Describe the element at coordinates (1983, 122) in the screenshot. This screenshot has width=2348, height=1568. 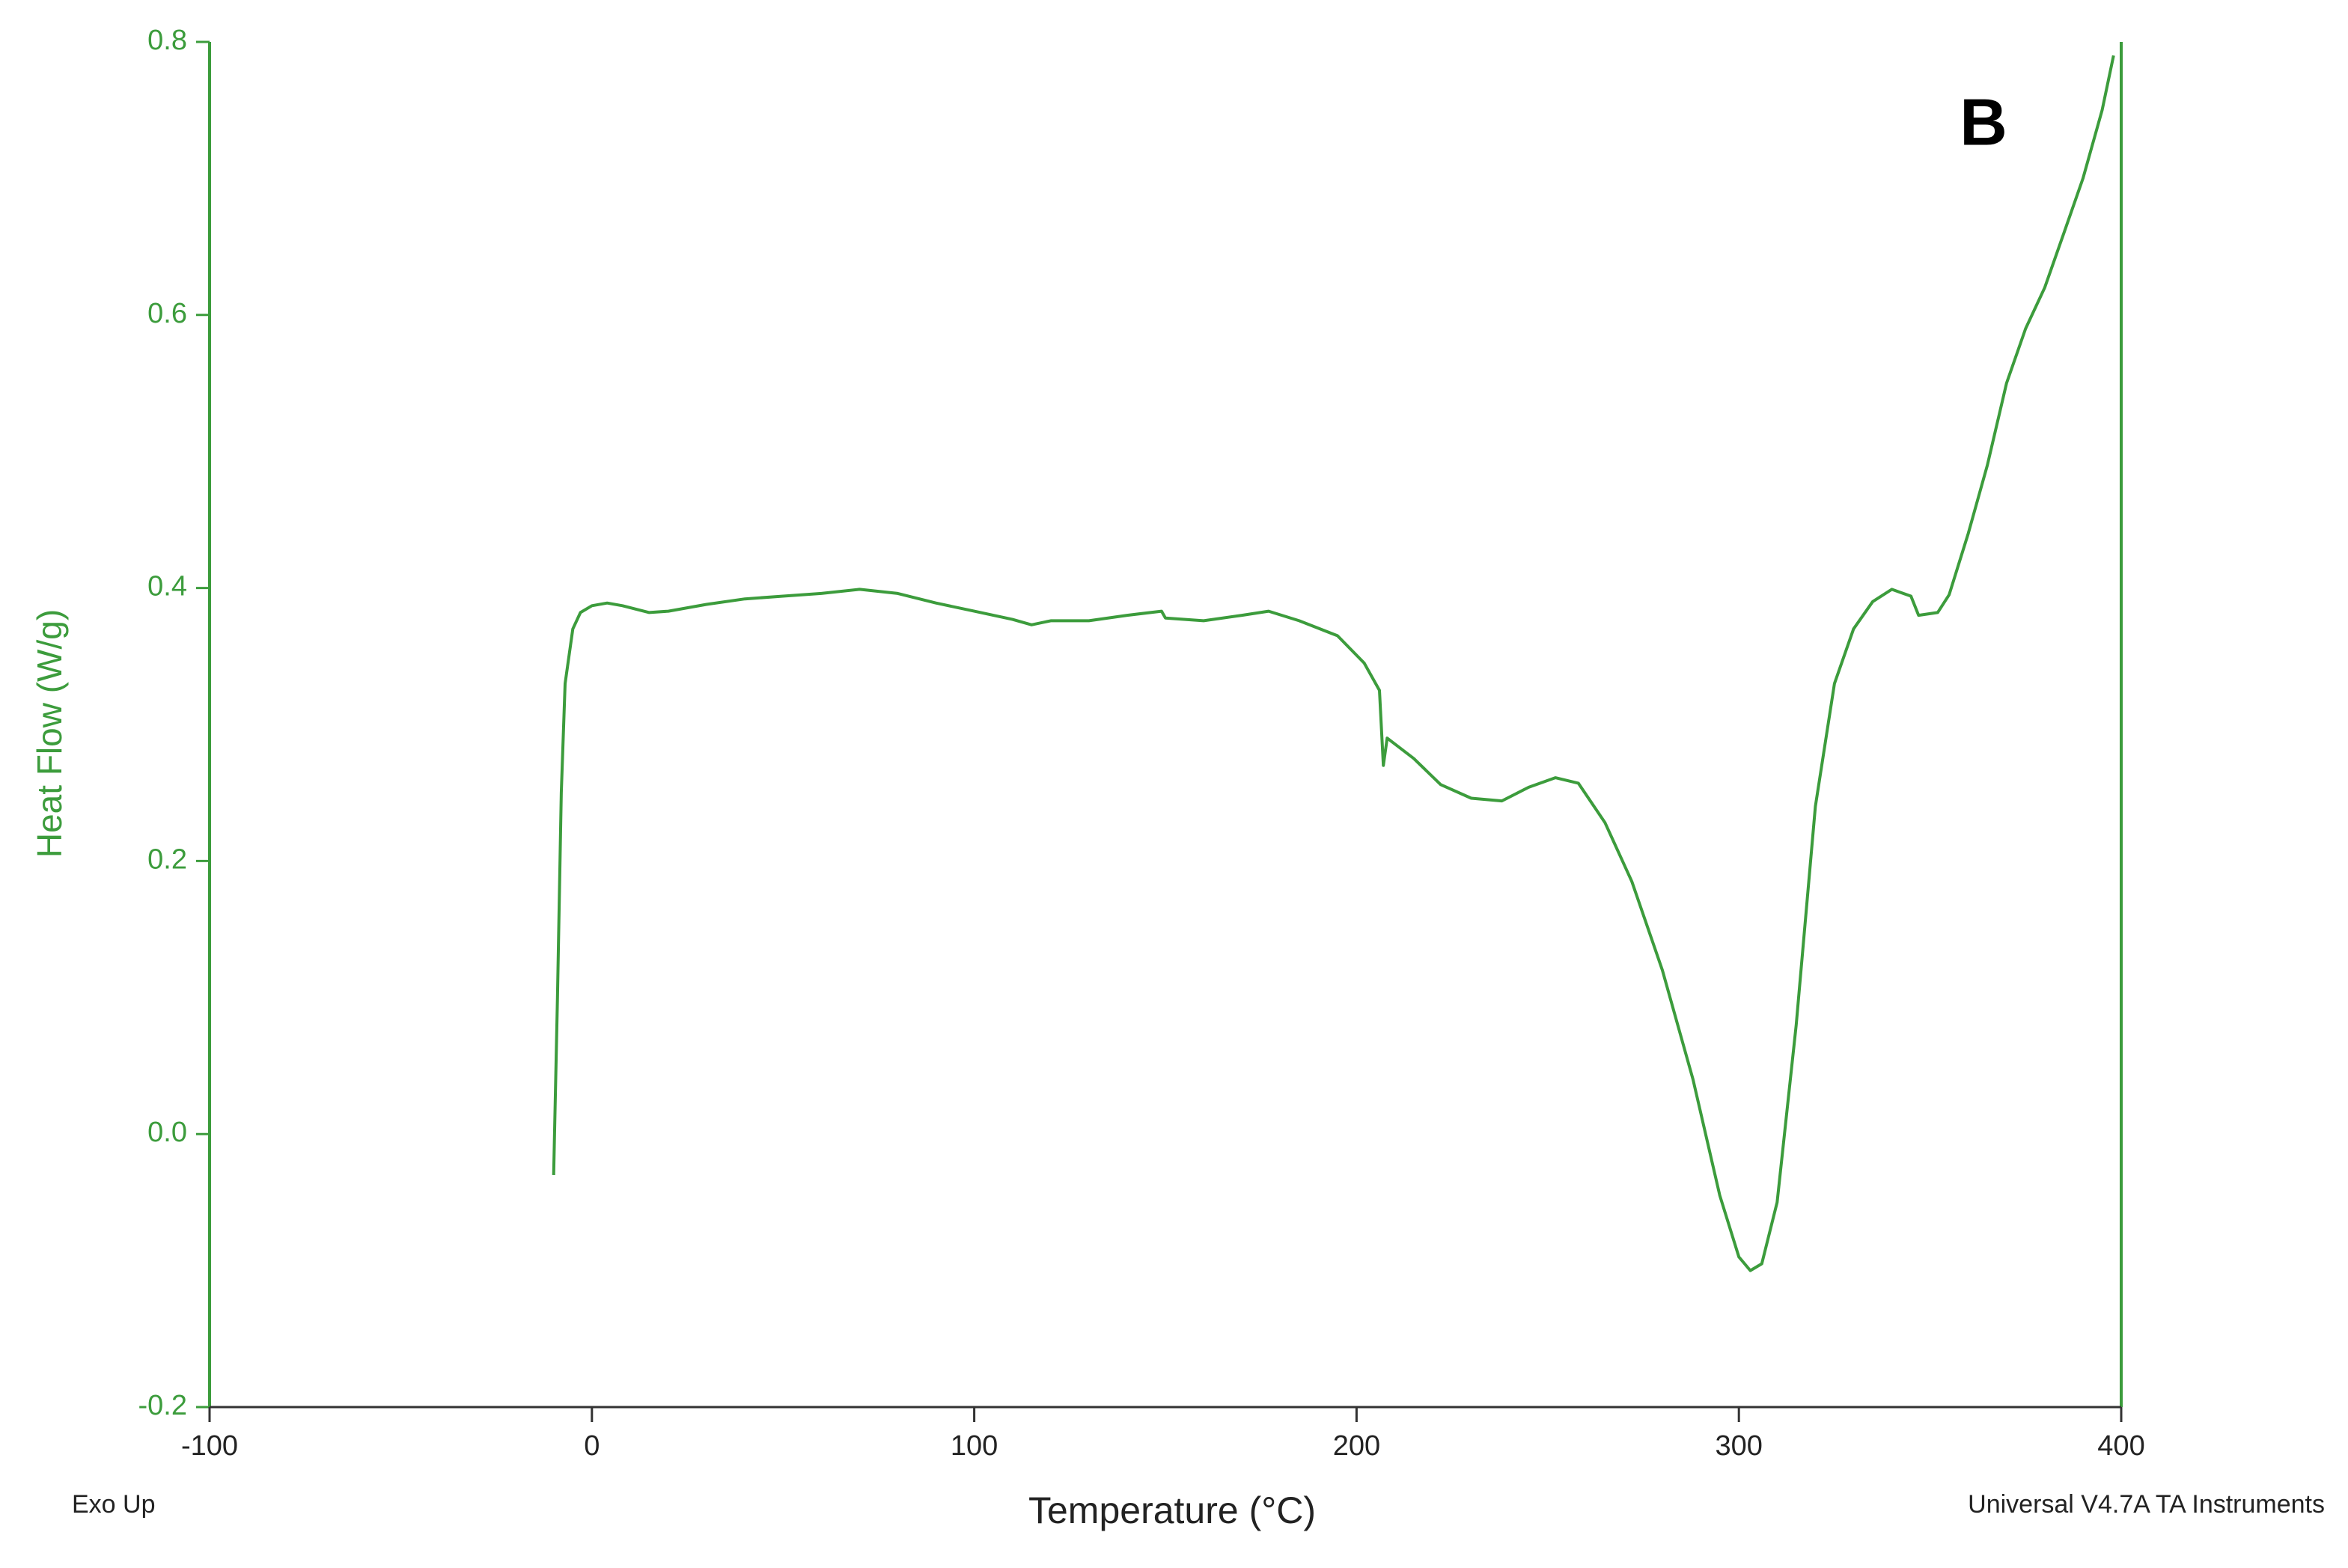
I see `annotation: B` at that location.